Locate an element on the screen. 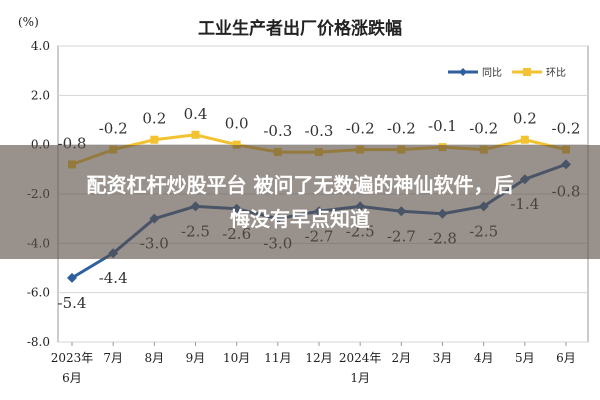 The width and height of the screenshot is (600, 400). data-label-mom: 0.0 is located at coordinates (237, 124).